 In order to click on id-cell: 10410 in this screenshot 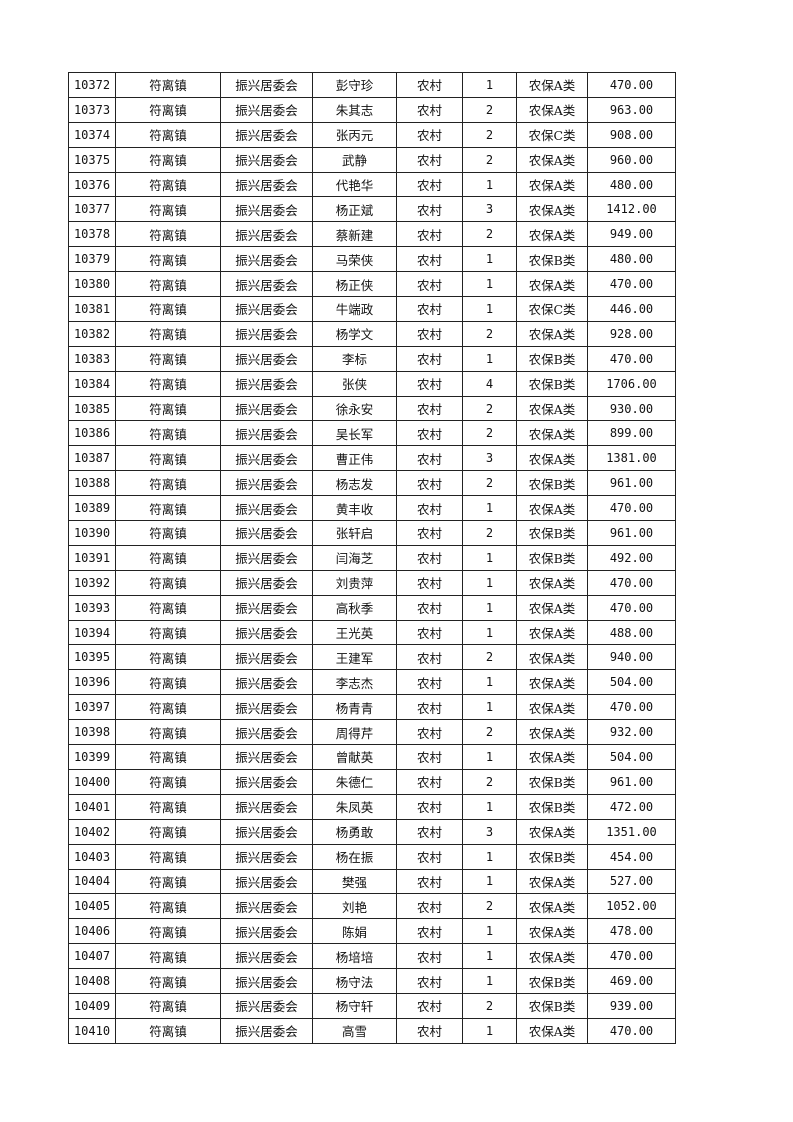, I will do `click(92, 1030)`.